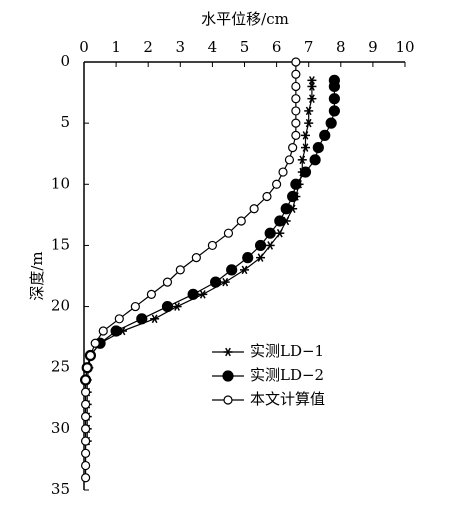  I want to click on y-tick-label: 15, so click(60, 244).